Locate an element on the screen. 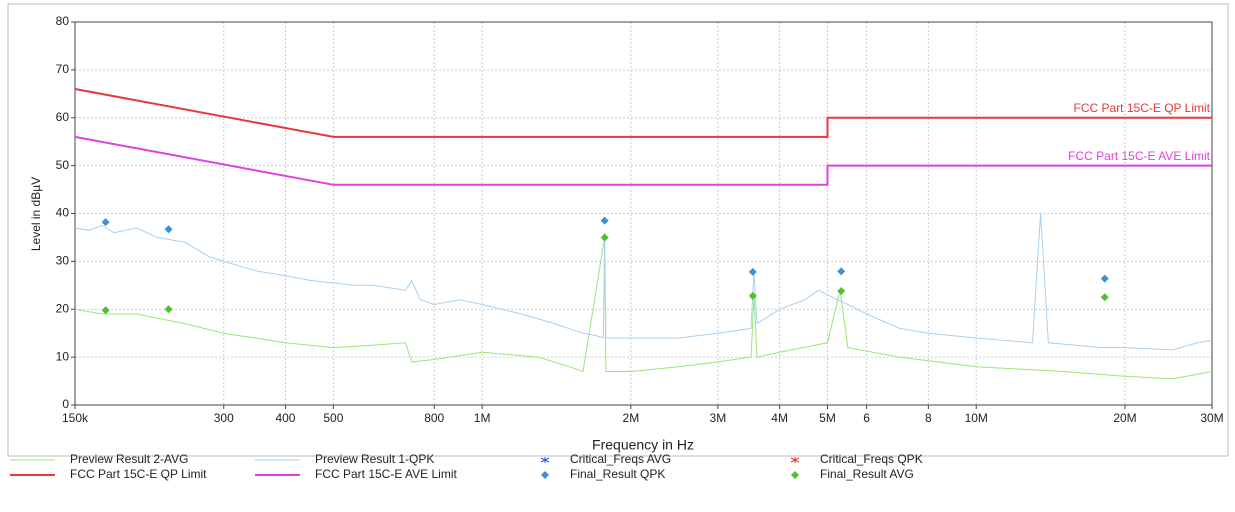 Image resolution: width=1235 pixels, height=512 pixels. line-label: FCC Part 15C-E AVE Limit is located at coordinates (1139, 156).